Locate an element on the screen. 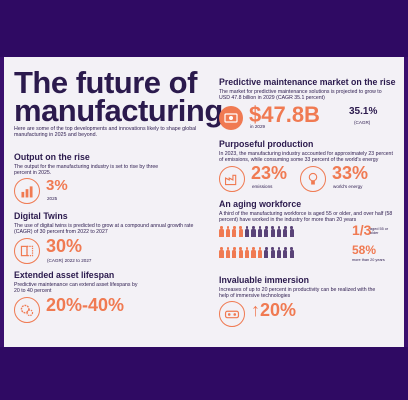 Image resolution: width=408 pixels, height=400 pixels. digital-twin-icon is located at coordinates (27, 251).